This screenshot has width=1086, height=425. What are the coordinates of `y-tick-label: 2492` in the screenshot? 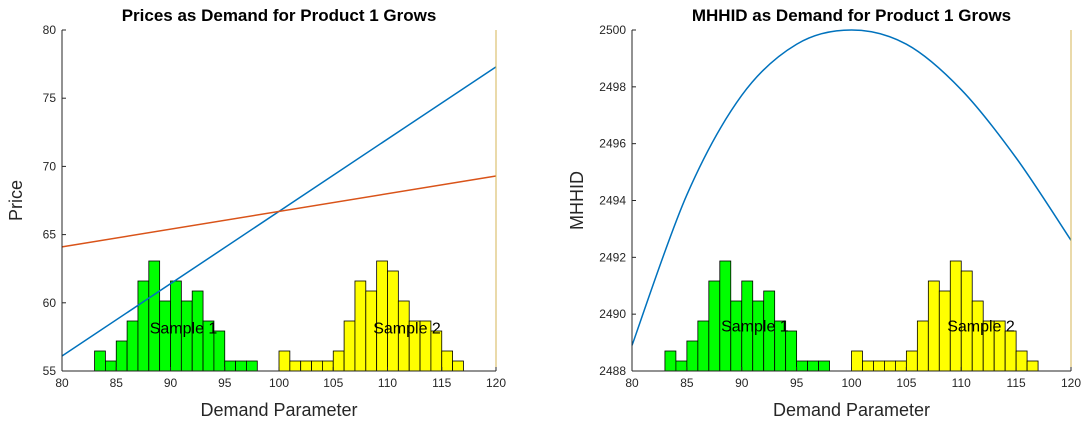 It's located at (612, 257).